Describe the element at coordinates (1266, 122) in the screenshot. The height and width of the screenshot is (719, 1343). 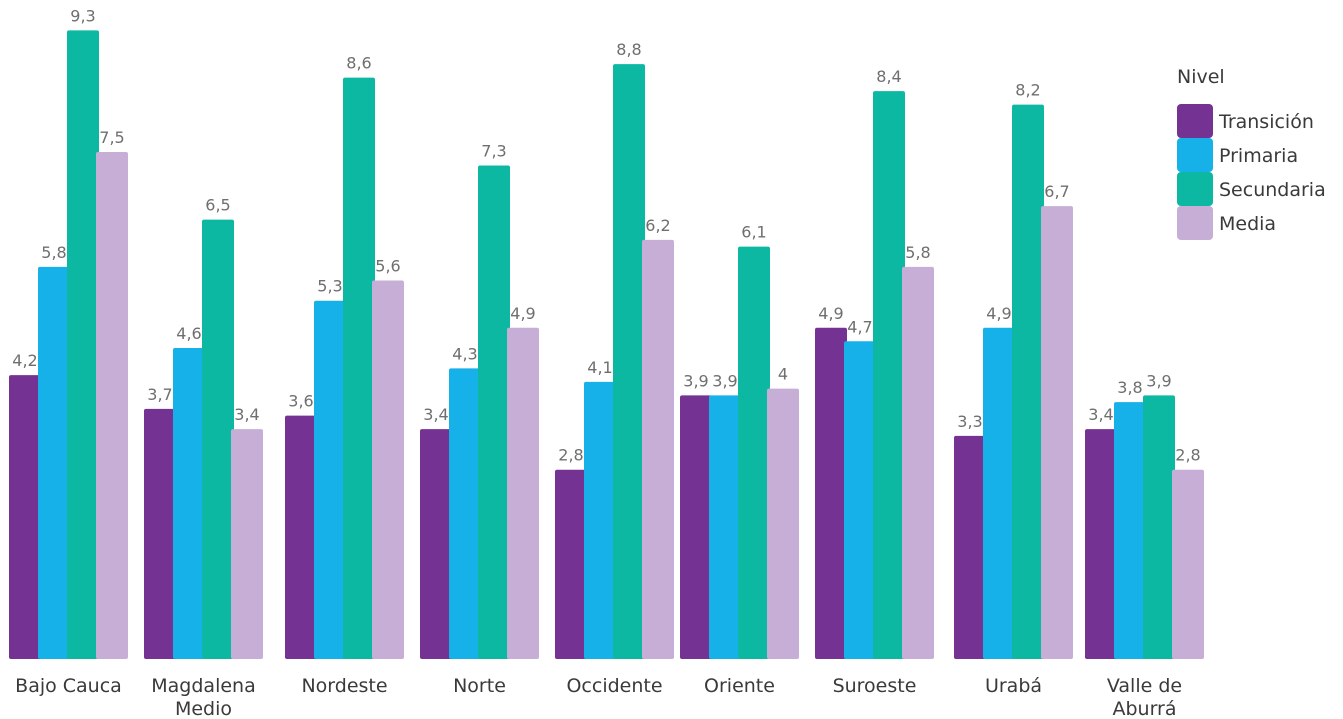
I see `legend-label-transicion: Transición` at that location.